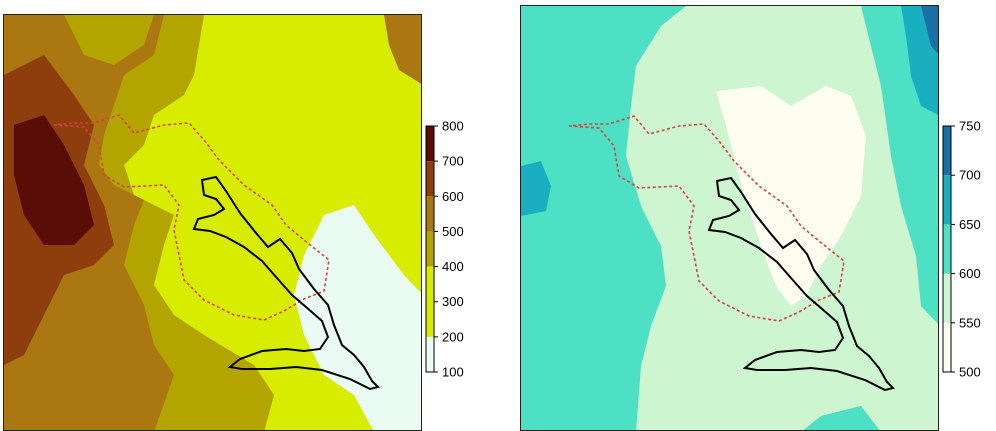 Image resolution: width=996 pixels, height=431 pixels. I want to click on left-legend-tick-label: 500, so click(453, 231).